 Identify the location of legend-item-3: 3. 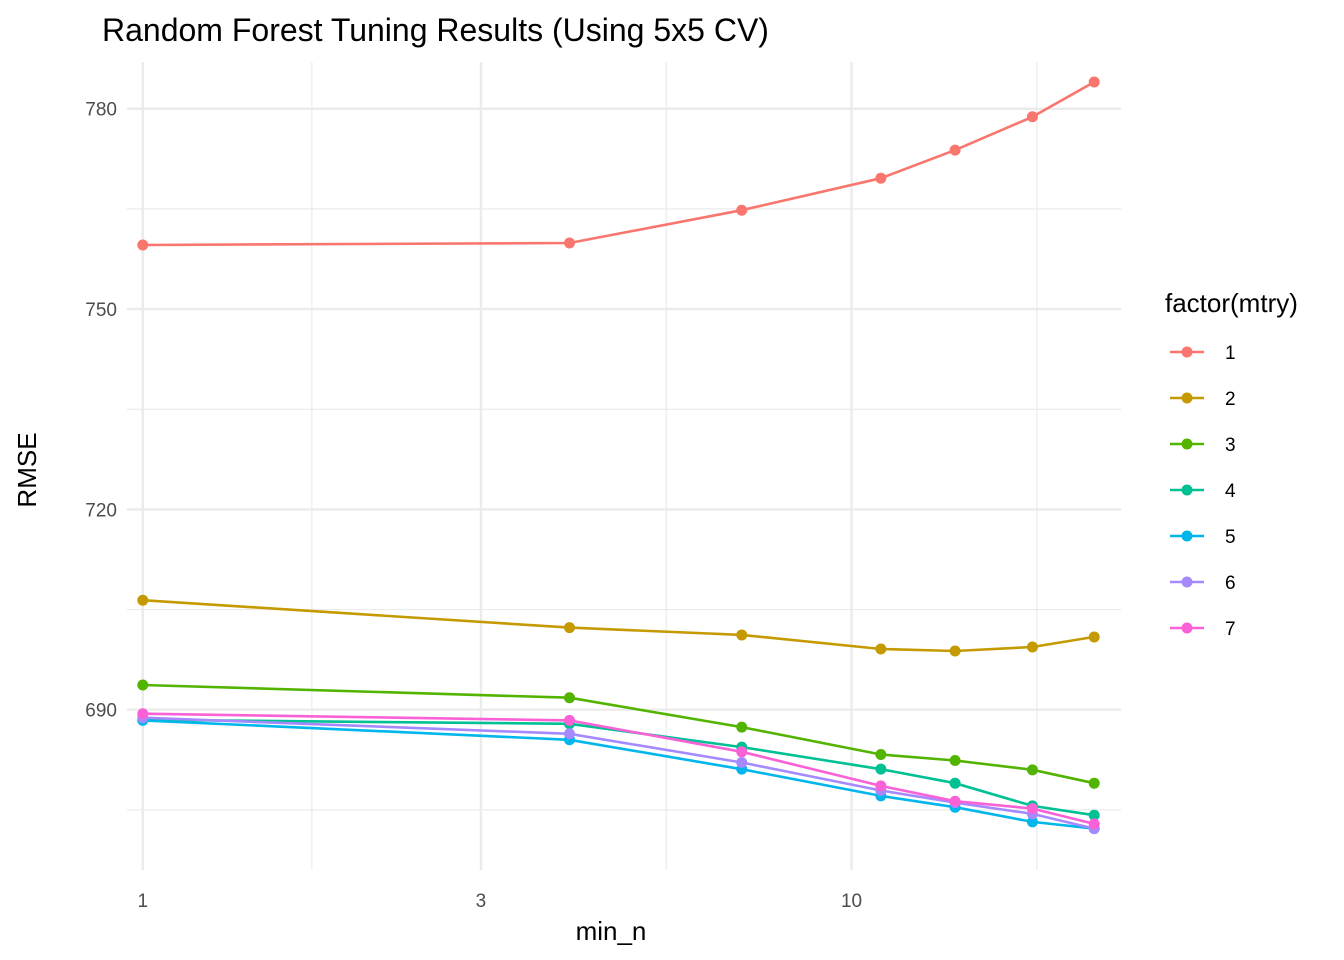
(1203, 445).